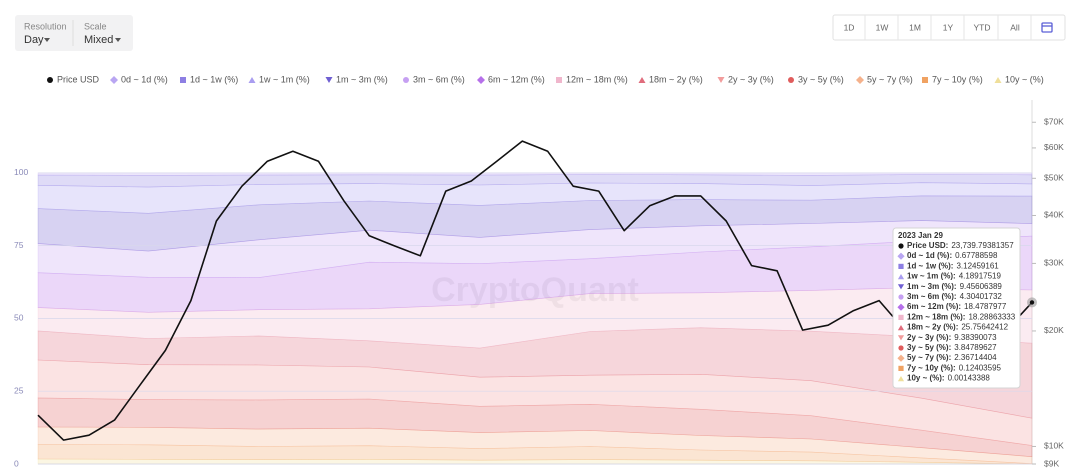 Image resolution: width=1080 pixels, height=471 pixels. What do you see at coordinates (948, 27) in the screenshot?
I see `range-button: 1Y` at bounding box center [948, 27].